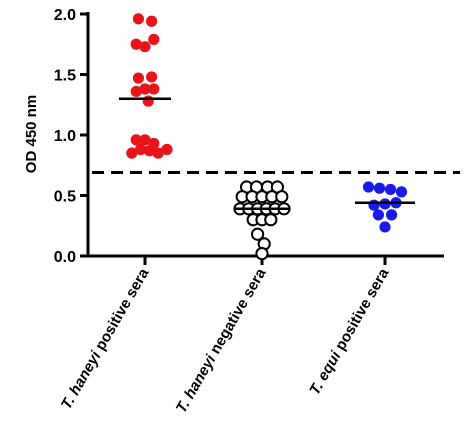 The height and width of the screenshot is (431, 474). What do you see at coordinates (31, 134) in the screenshot?
I see `y-axis-label: OD 450 nm` at bounding box center [31, 134].